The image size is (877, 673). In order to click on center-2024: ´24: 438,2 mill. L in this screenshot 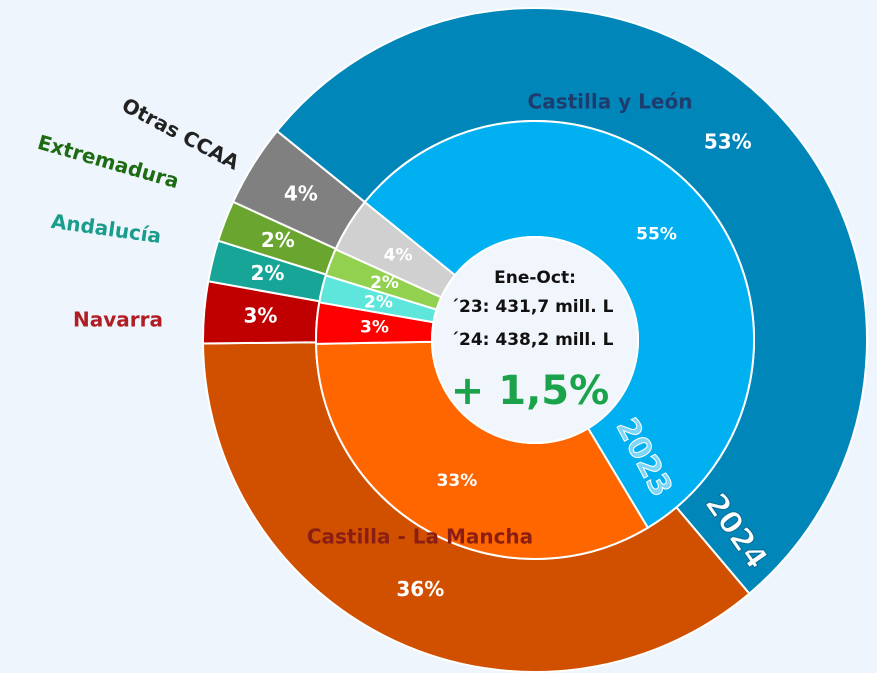, I will do `click(532, 340)`.